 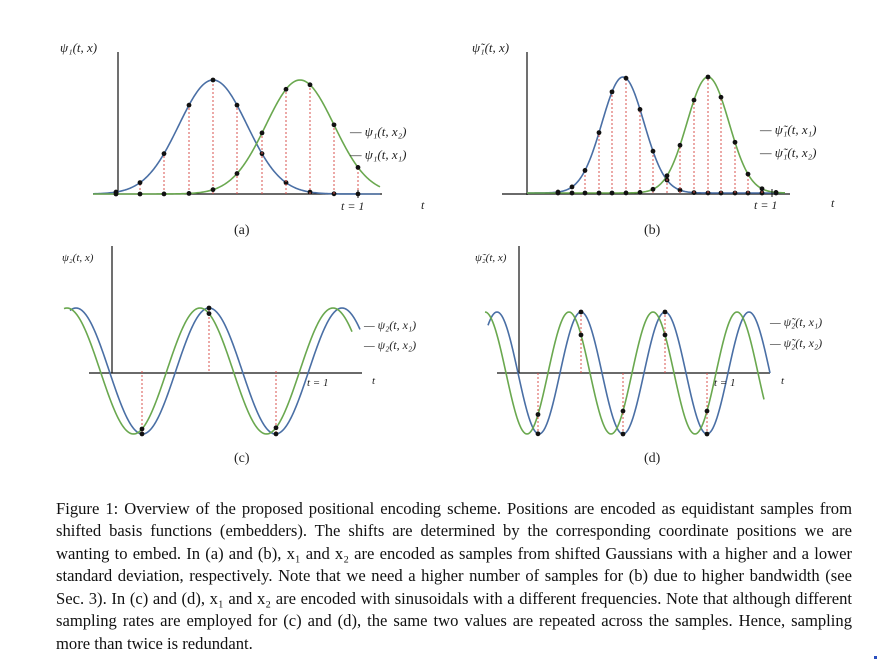 What do you see at coordinates (787, 152) in the screenshot?
I see `legend-entry-2: — ψ̃₁(t, x₂)` at bounding box center [787, 152].